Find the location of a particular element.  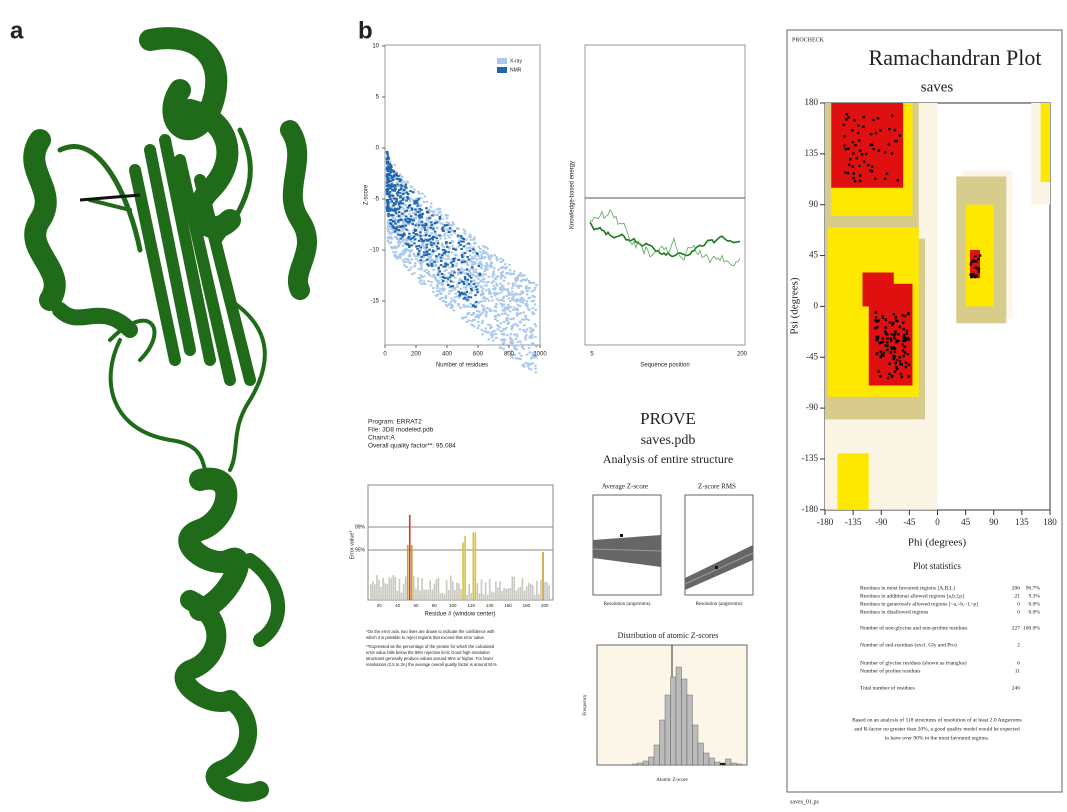

plot-title: Ramachandran Plot is located at coordinates (955, 57).